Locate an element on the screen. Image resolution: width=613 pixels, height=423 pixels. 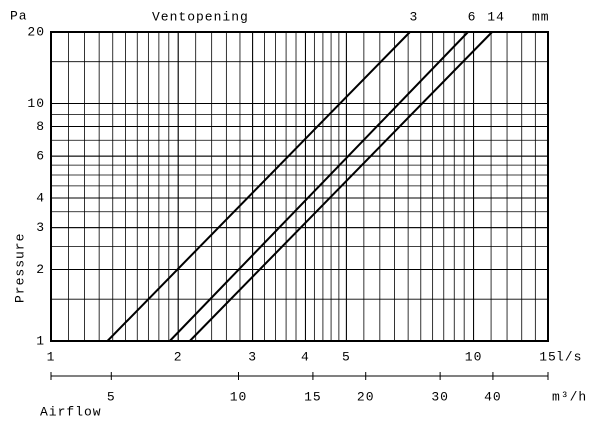
y-tick-label: 20 is located at coordinates (36, 31).